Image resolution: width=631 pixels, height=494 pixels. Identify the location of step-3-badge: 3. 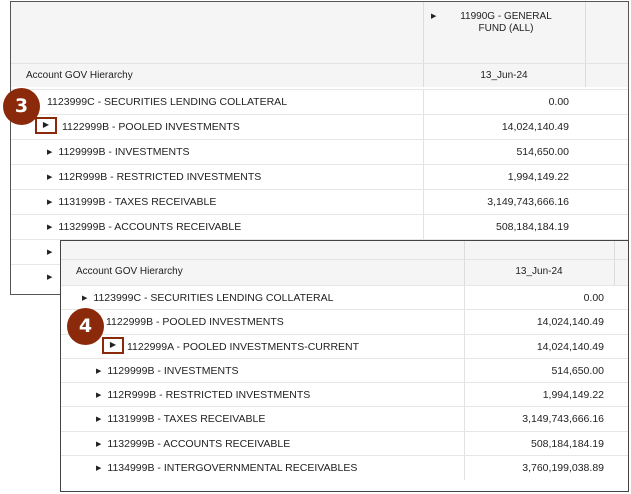
(21, 106).